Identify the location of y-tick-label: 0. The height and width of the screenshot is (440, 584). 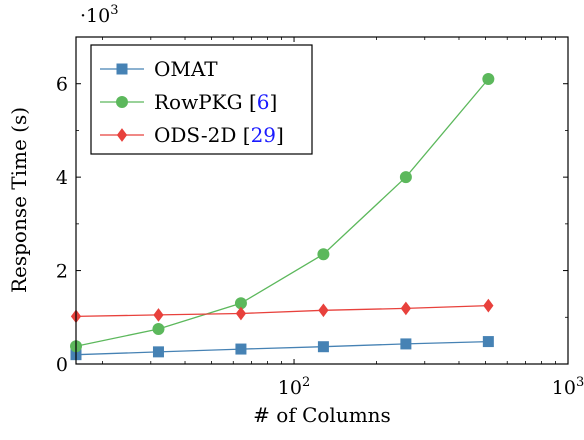
(62, 365).